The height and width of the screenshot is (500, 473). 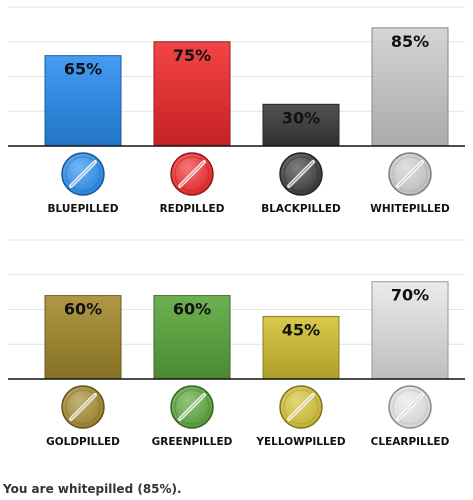 What do you see at coordinates (83, 101) in the screenshot?
I see `bar-bluepilled` at bounding box center [83, 101].